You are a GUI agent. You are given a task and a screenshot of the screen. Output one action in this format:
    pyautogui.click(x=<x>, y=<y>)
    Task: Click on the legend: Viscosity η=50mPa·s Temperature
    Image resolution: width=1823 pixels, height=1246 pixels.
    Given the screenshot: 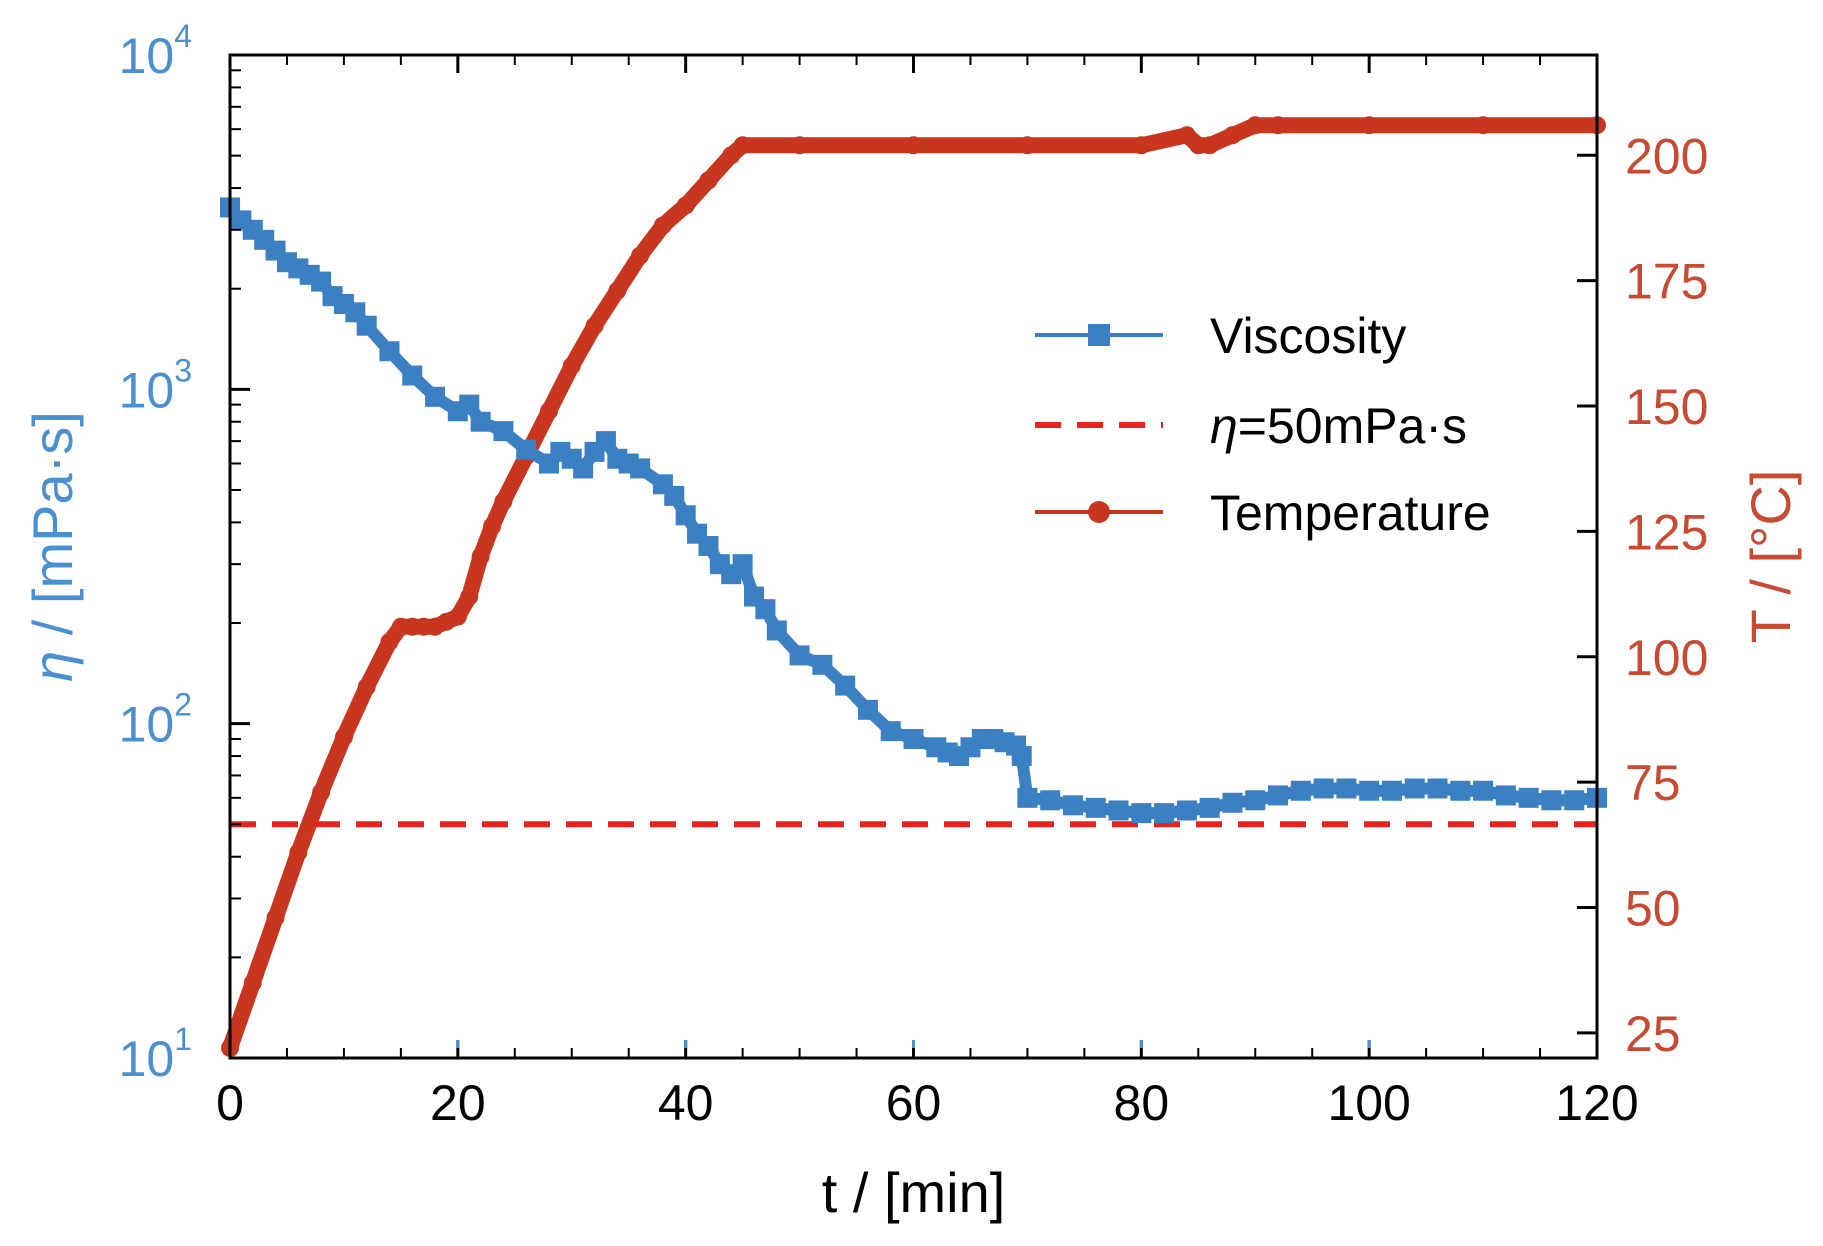 What is the action you would take?
    pyautogui.click(x=1263, y=424)
    